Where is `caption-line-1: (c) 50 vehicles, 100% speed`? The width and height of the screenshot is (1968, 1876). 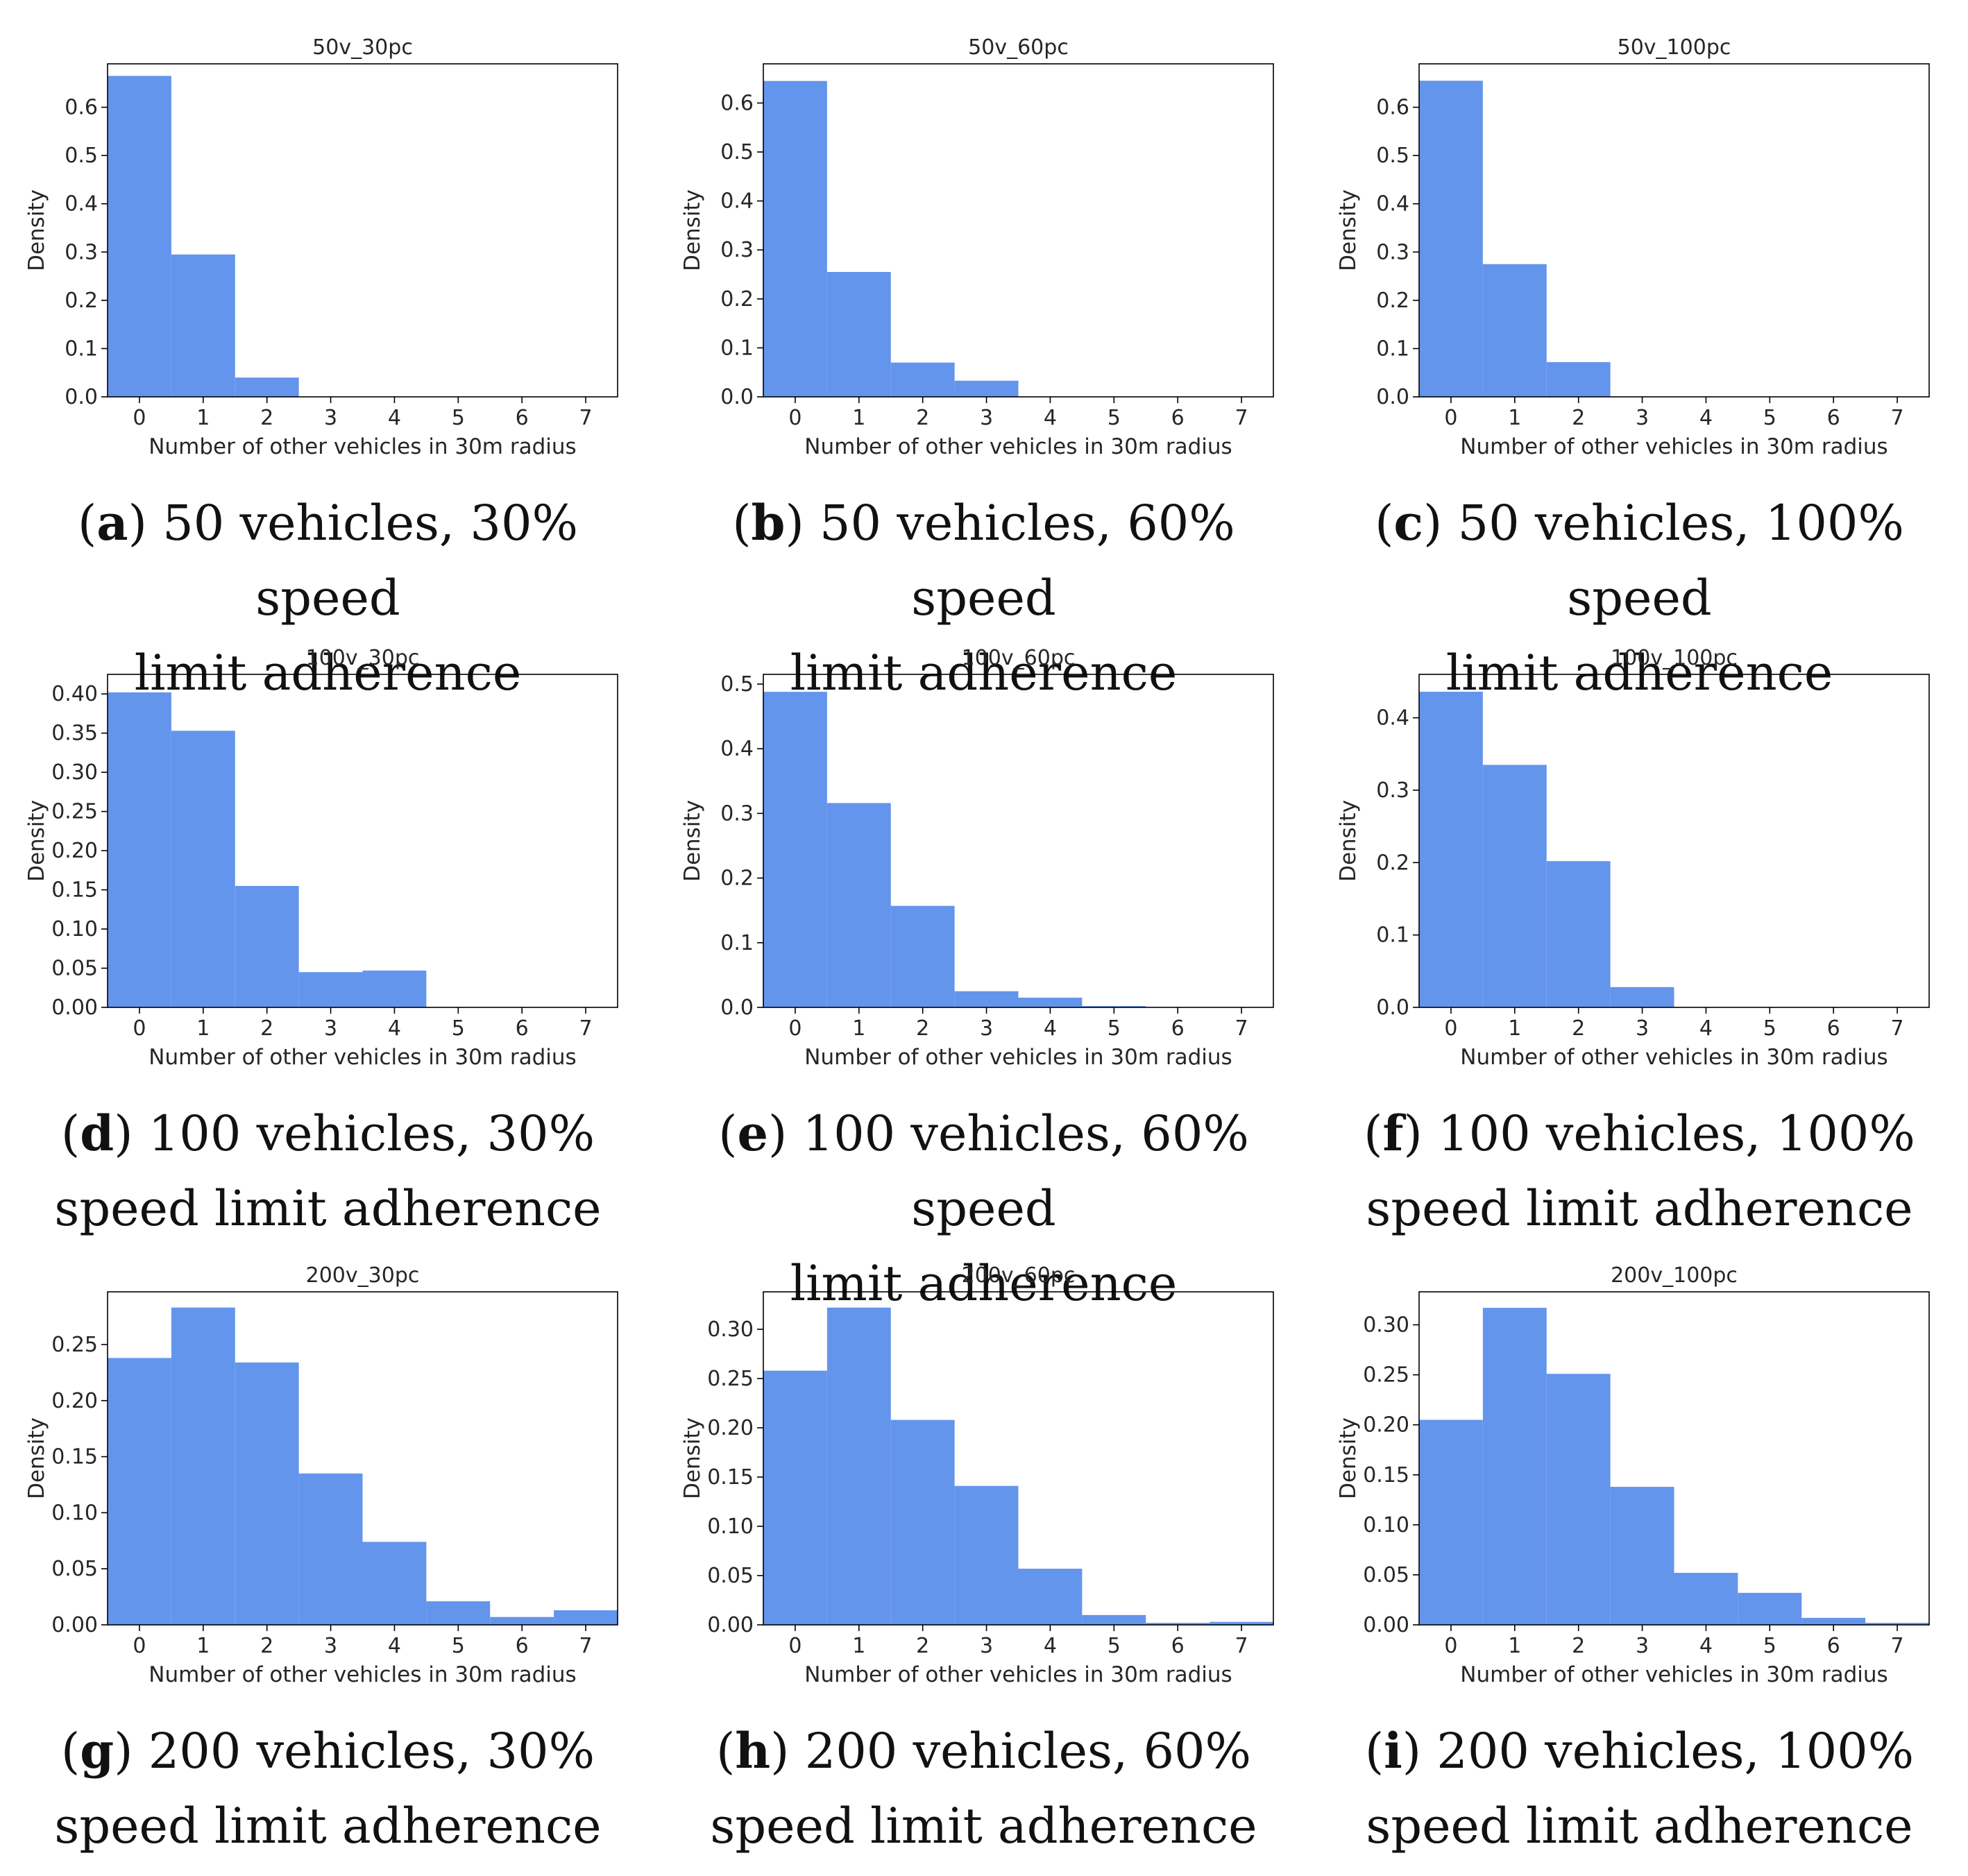 caption-line-1: (c) 50 vehicles, 100% speed is located at coordinates (1639, 560).